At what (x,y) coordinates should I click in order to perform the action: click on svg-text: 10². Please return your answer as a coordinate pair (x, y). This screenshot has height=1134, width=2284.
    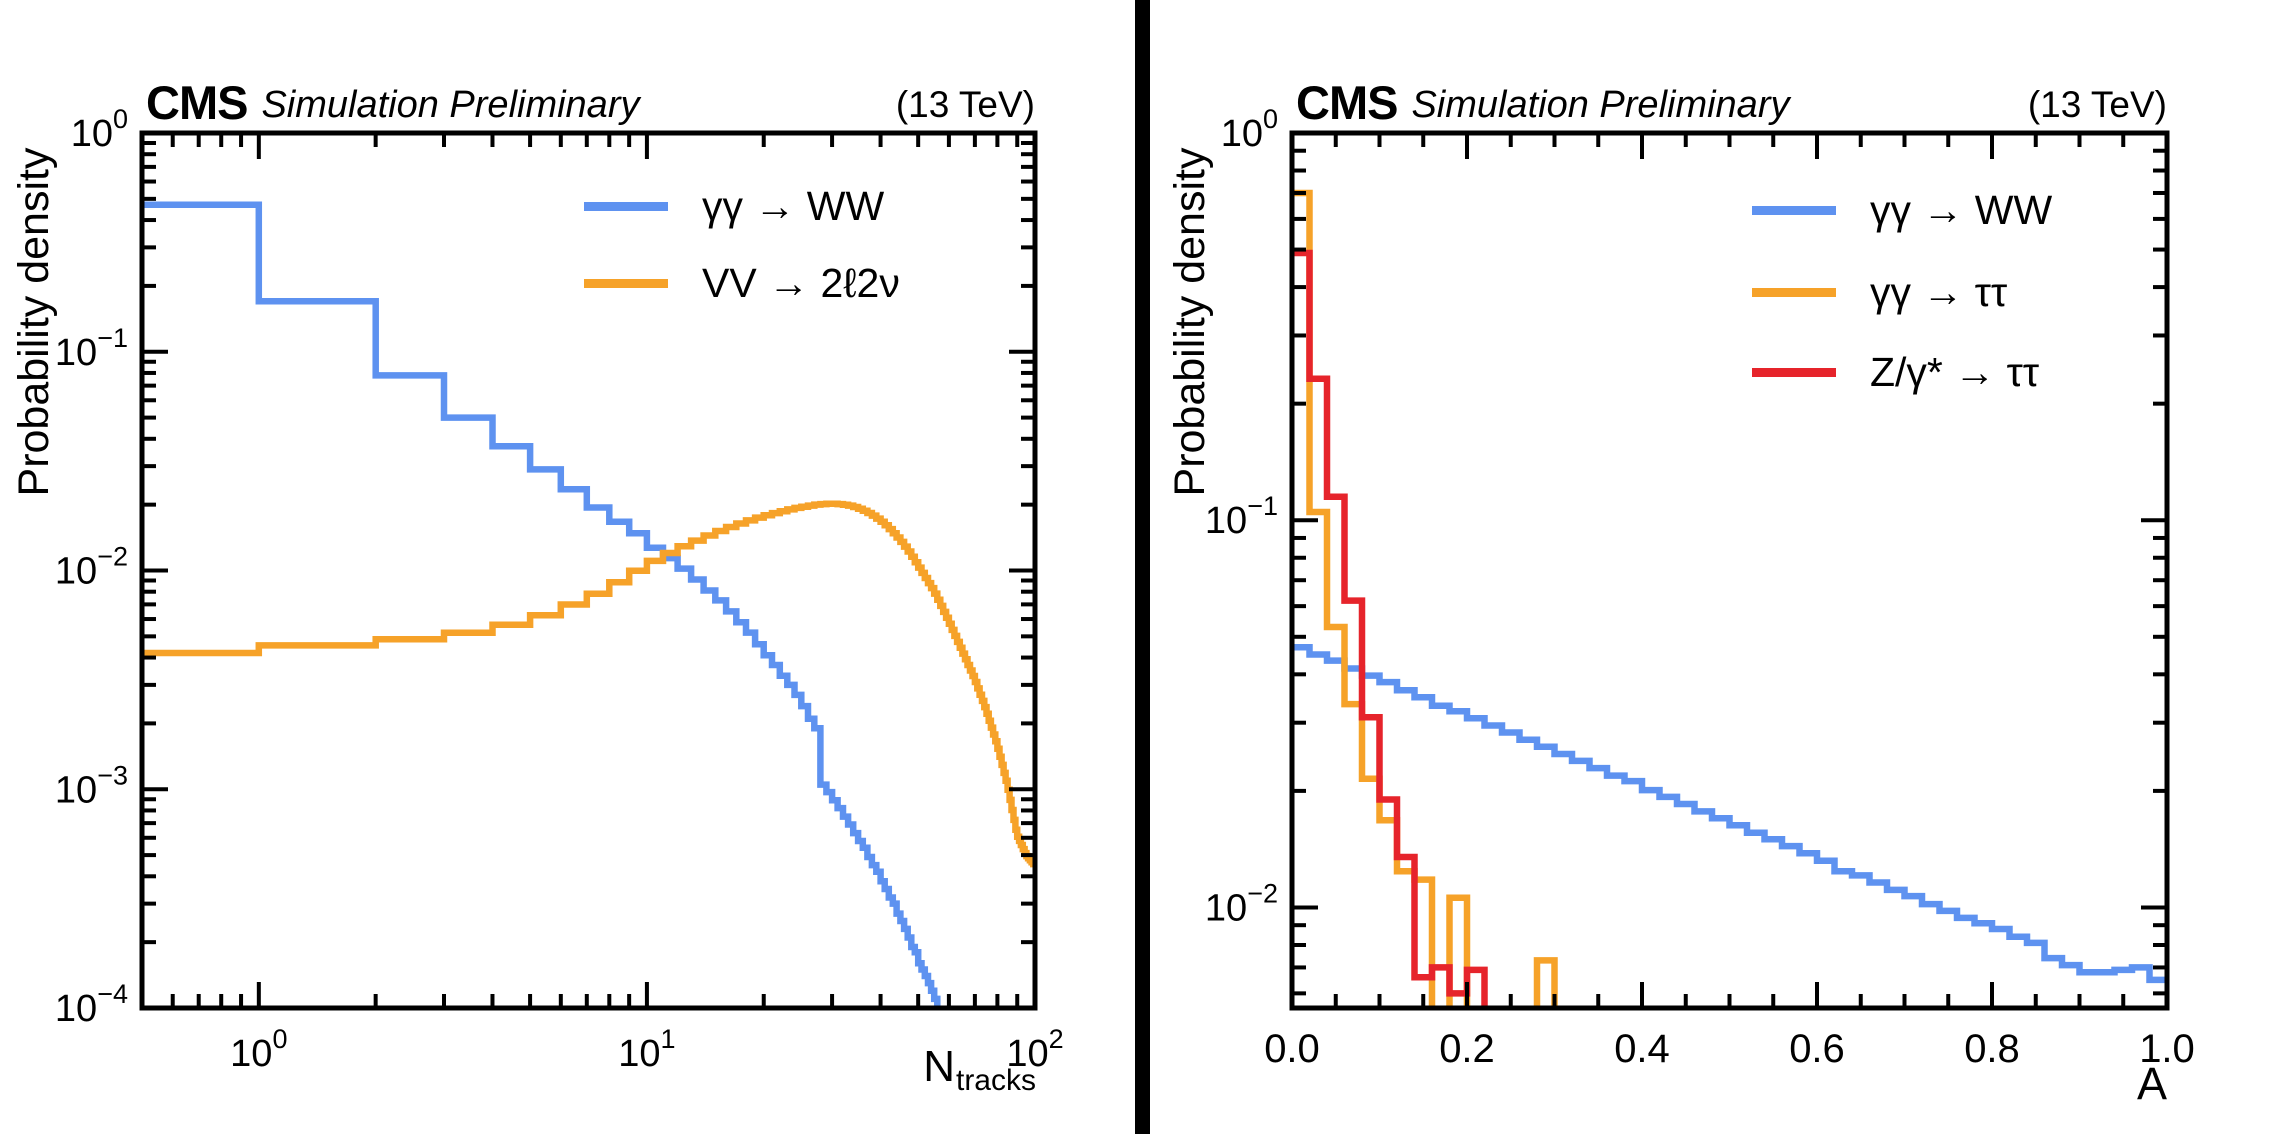
    Looking at the image, I should click on (1034, 1049).